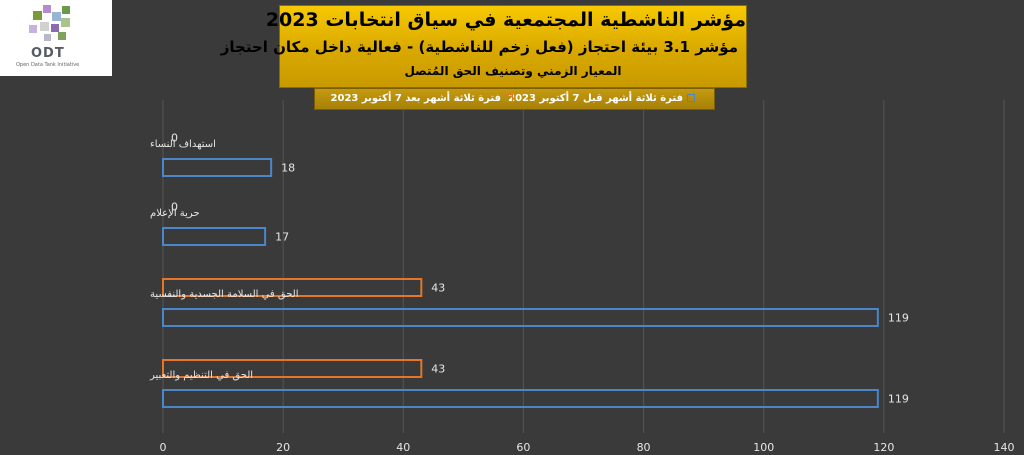  Describe the element at coordinates (403, 447) in the screenshot. I see `x-tick-label-40: 40` at that location.